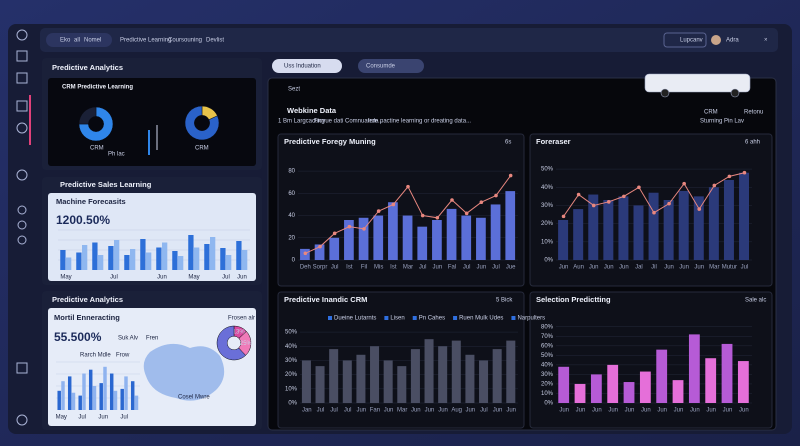  Describe the element at coordinates (92, 41) in the screenshot. I see `tab: Nomel` at that location.